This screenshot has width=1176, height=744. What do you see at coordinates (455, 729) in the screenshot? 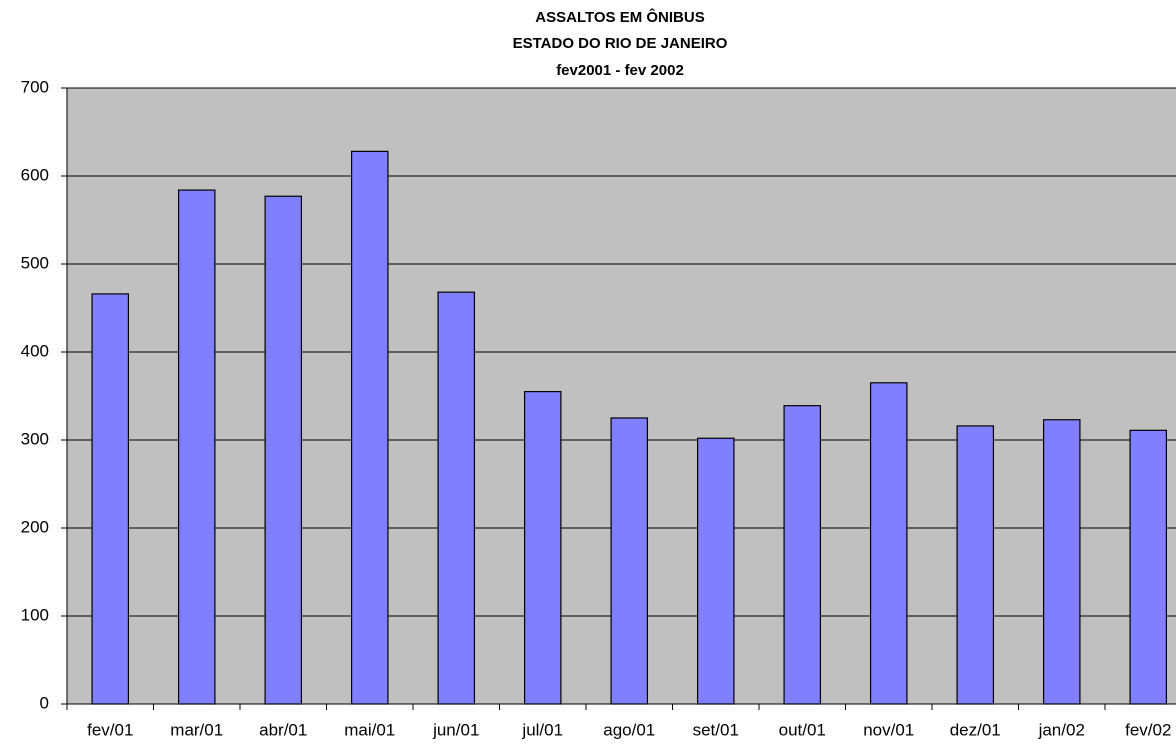
I see `x-tick-label: jun/01` at bounding box center [455, 729].